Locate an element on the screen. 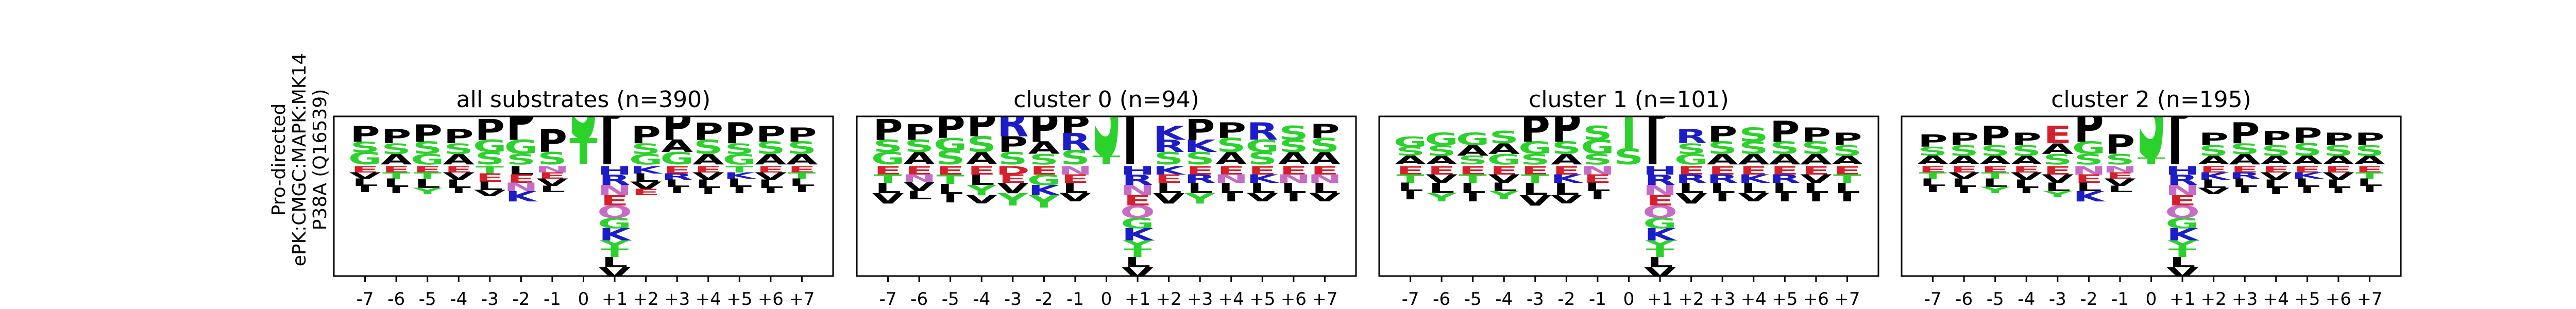 The image size is (2576, 309). logo-letter-H: H is located at coordinates (2182, 171).